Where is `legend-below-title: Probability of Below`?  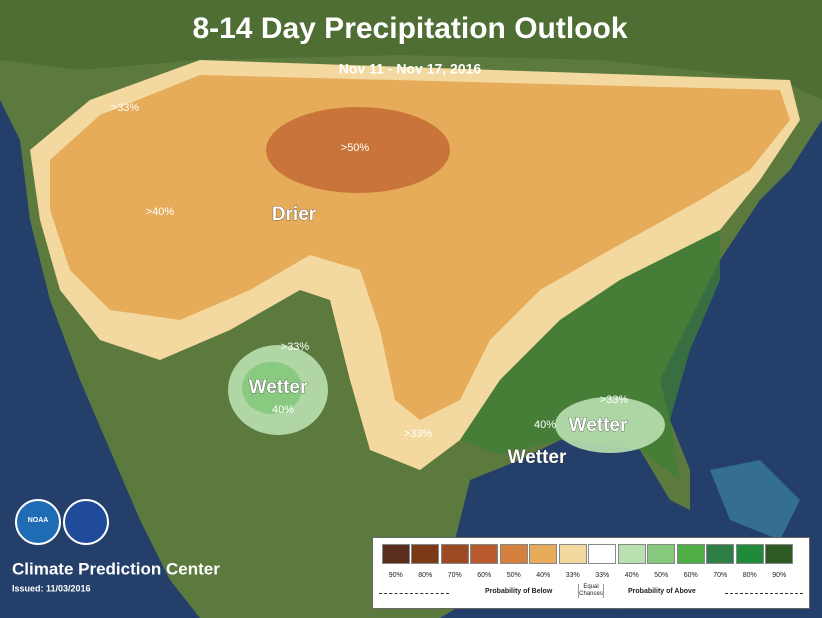
legend-below-title: Probability of Below is located at coordinates (519, 591).